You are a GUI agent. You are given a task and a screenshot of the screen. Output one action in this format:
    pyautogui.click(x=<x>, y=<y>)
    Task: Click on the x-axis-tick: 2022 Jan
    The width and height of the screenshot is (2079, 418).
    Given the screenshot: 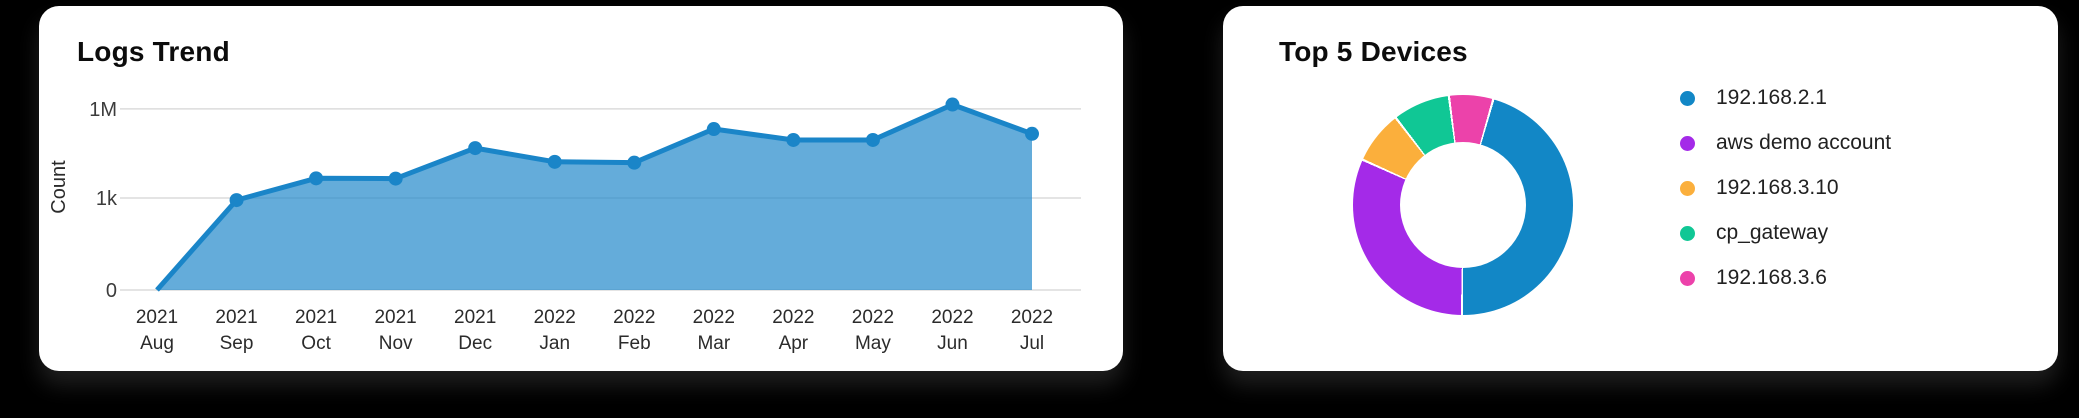 What is the action you would take?
    pyautogui.click(x=555, y=330)
    